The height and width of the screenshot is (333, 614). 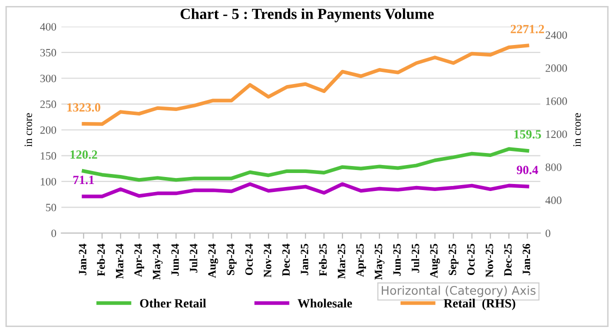 What do you see at coordinates (51, 208) in the screenshot?
I see `y-tick-label: 50` at bounding box center [51, 208].